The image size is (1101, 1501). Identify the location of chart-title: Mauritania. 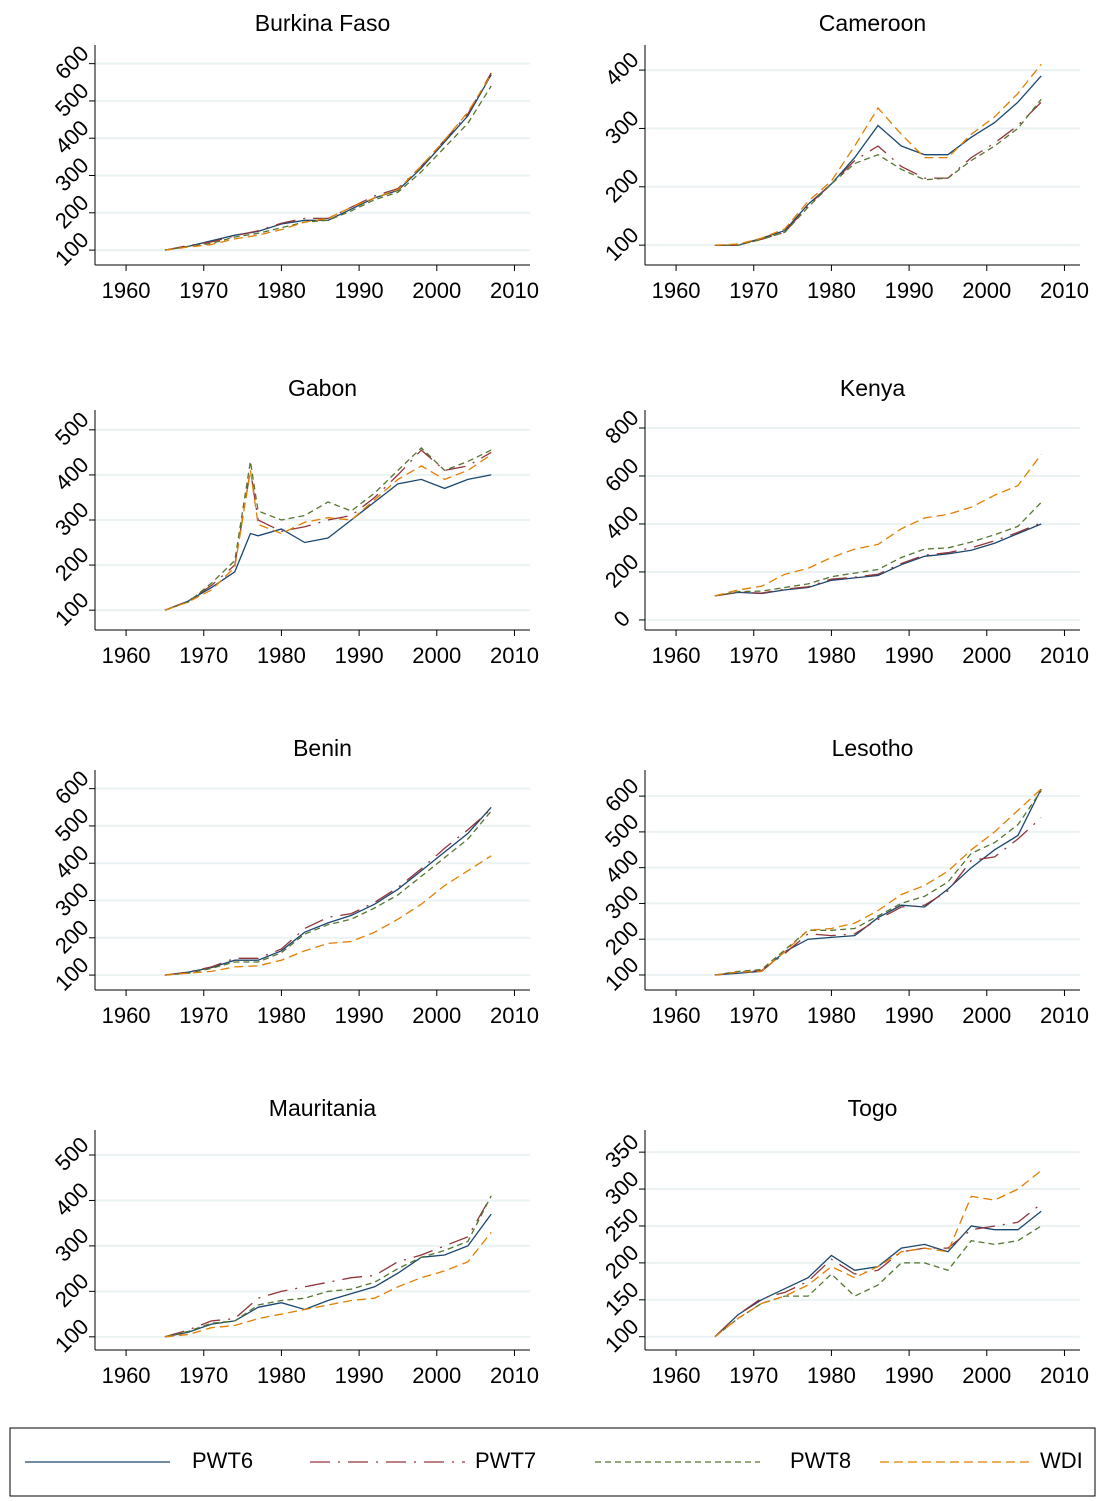
(323, 1108).